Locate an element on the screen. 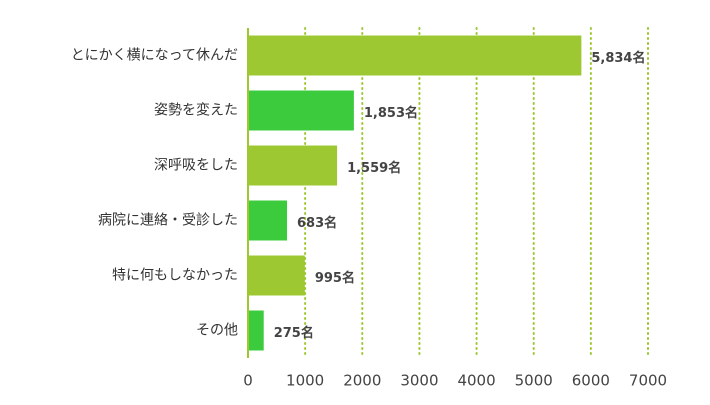 The height and width of the screenshot is (405, 710). x-tick-label: 3000 is located at coordinates (419, 381).